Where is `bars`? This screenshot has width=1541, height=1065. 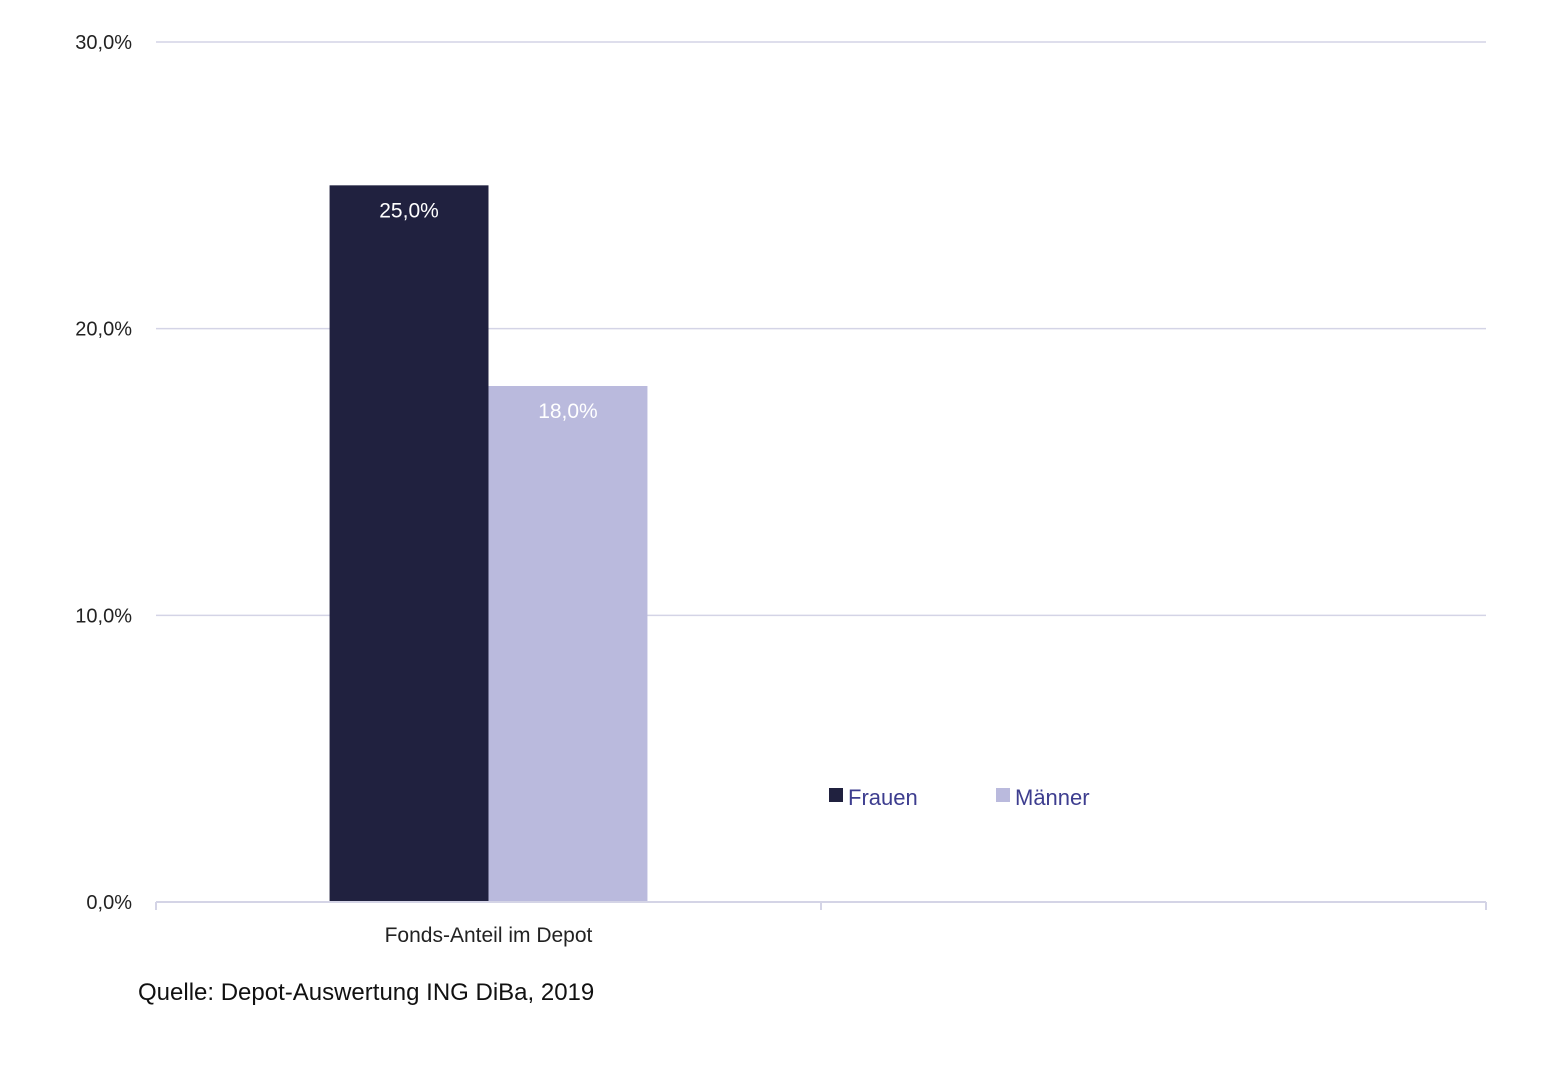 bars is located at coordinates (488, 544).